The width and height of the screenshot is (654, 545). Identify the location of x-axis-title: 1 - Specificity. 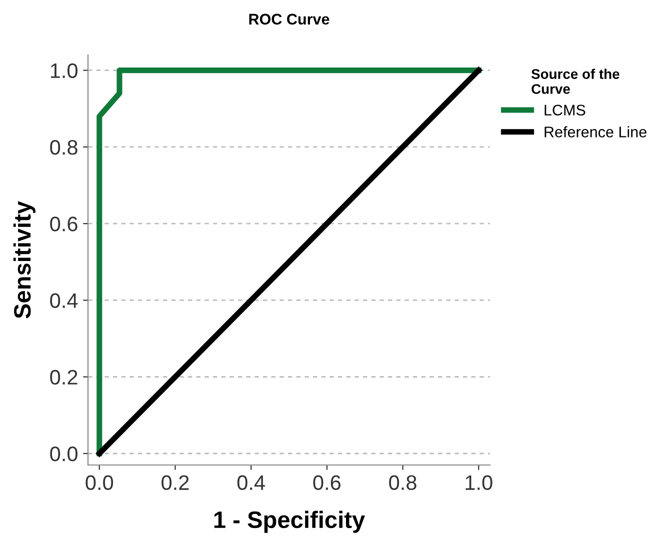
(289, 521).